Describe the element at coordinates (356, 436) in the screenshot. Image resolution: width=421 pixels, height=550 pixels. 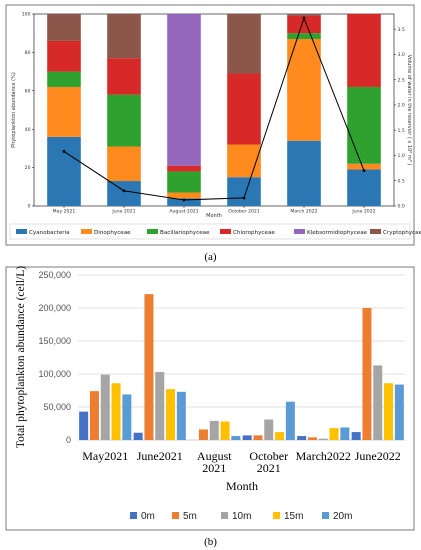
I see `bar-0m-june2022` at that location.